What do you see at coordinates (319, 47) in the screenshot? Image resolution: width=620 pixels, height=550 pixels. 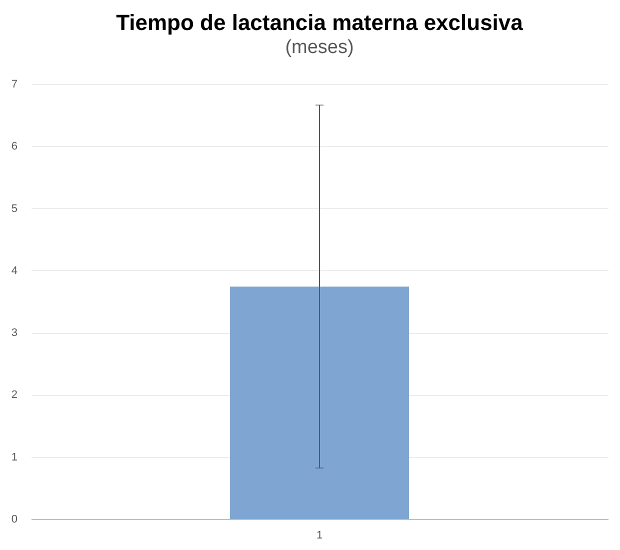 I see `chart-subtitle: (meses)` at bounding box center [319, 47].